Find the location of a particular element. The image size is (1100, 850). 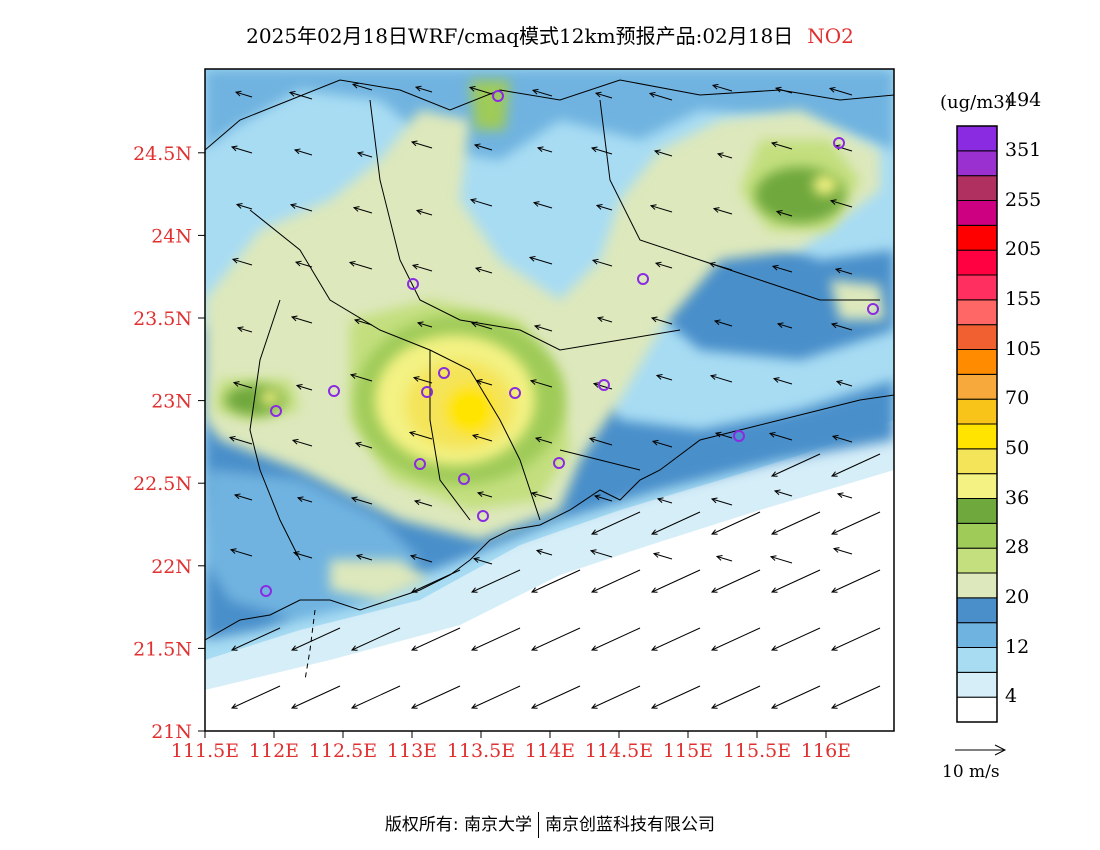

band-yellow-core is located at coordinates (470, 410).